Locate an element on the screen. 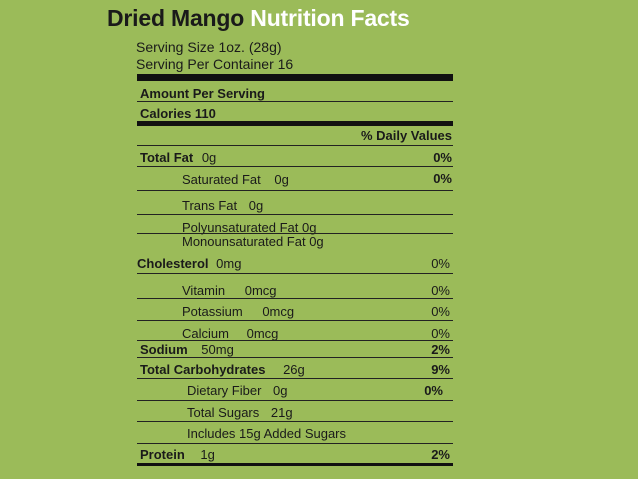  page-title: Dried Mango Nutrition Facts is located at coordinates (258, 18).